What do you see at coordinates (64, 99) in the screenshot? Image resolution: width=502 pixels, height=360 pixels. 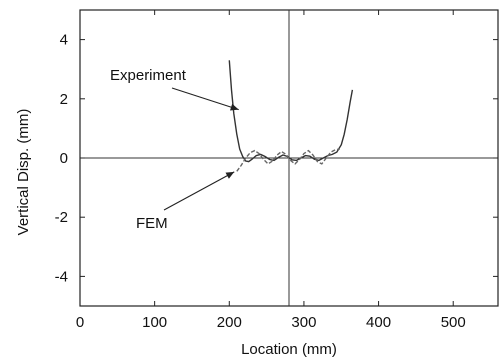 I see `y-tick-label: 2` at bounding box center [64, 99].